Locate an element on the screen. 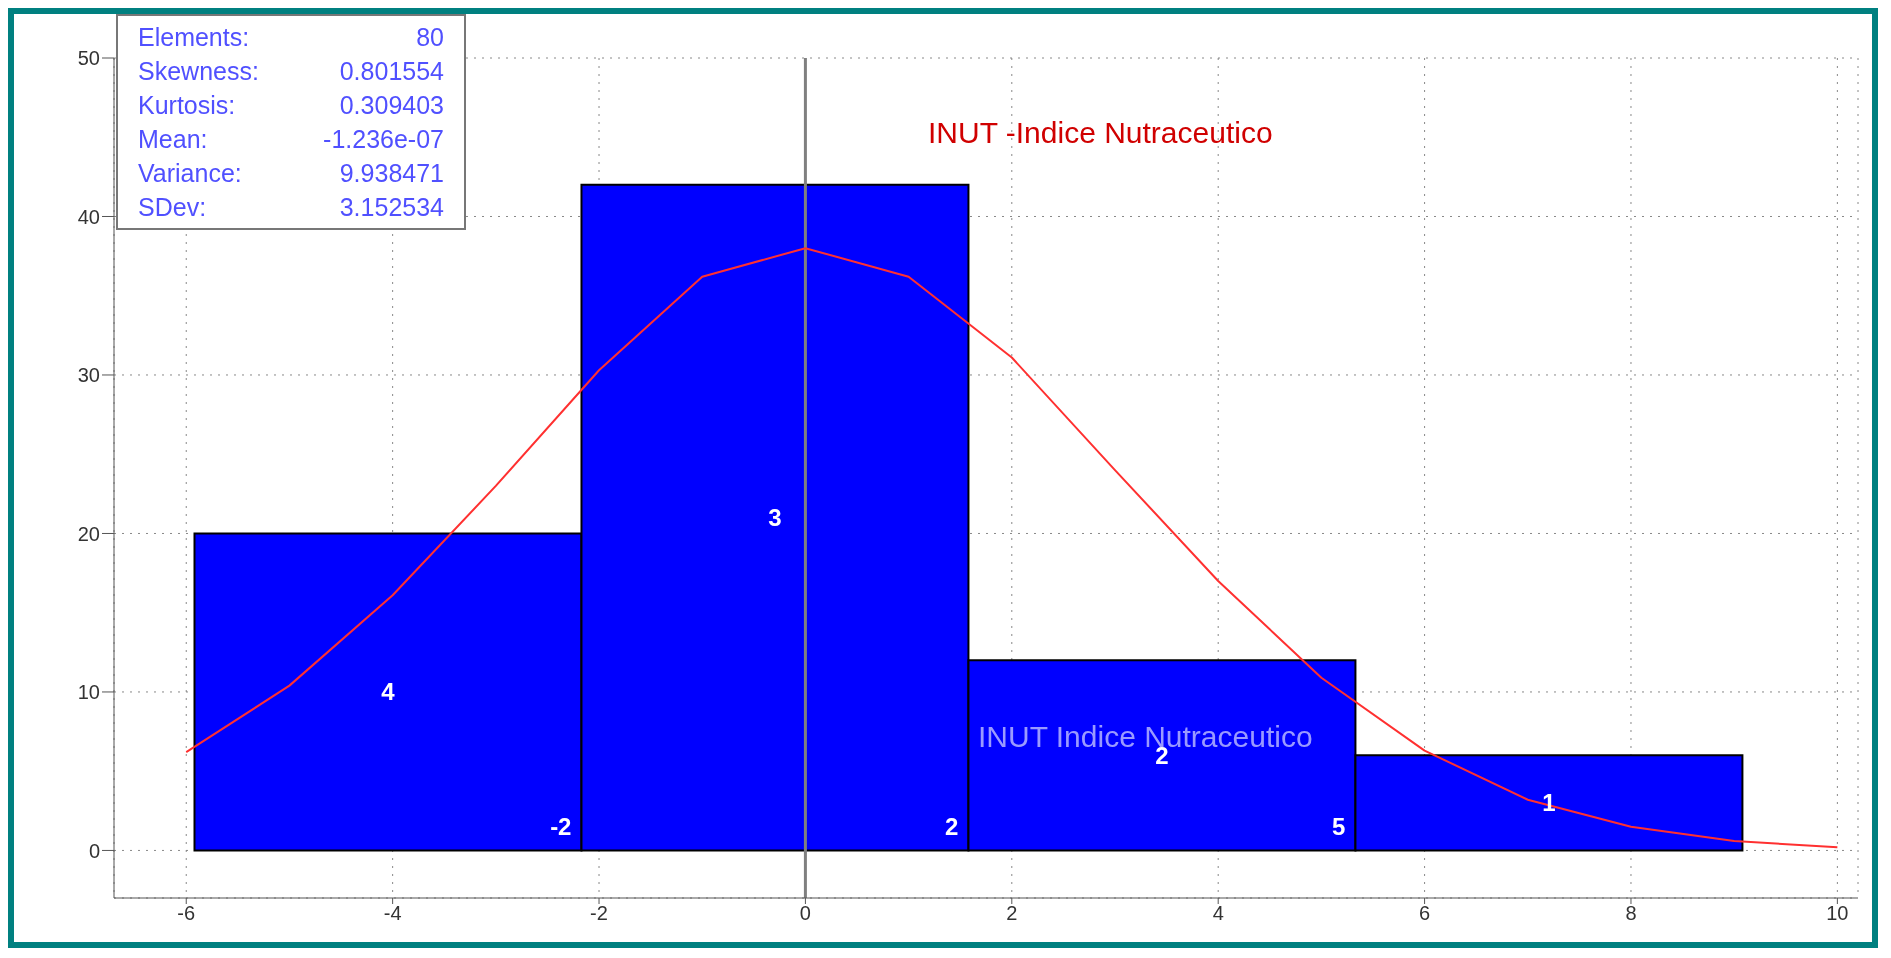 This screenshot has height=958, width=1891. x-tick-label: 10 is located at coordinates (1837, 913).